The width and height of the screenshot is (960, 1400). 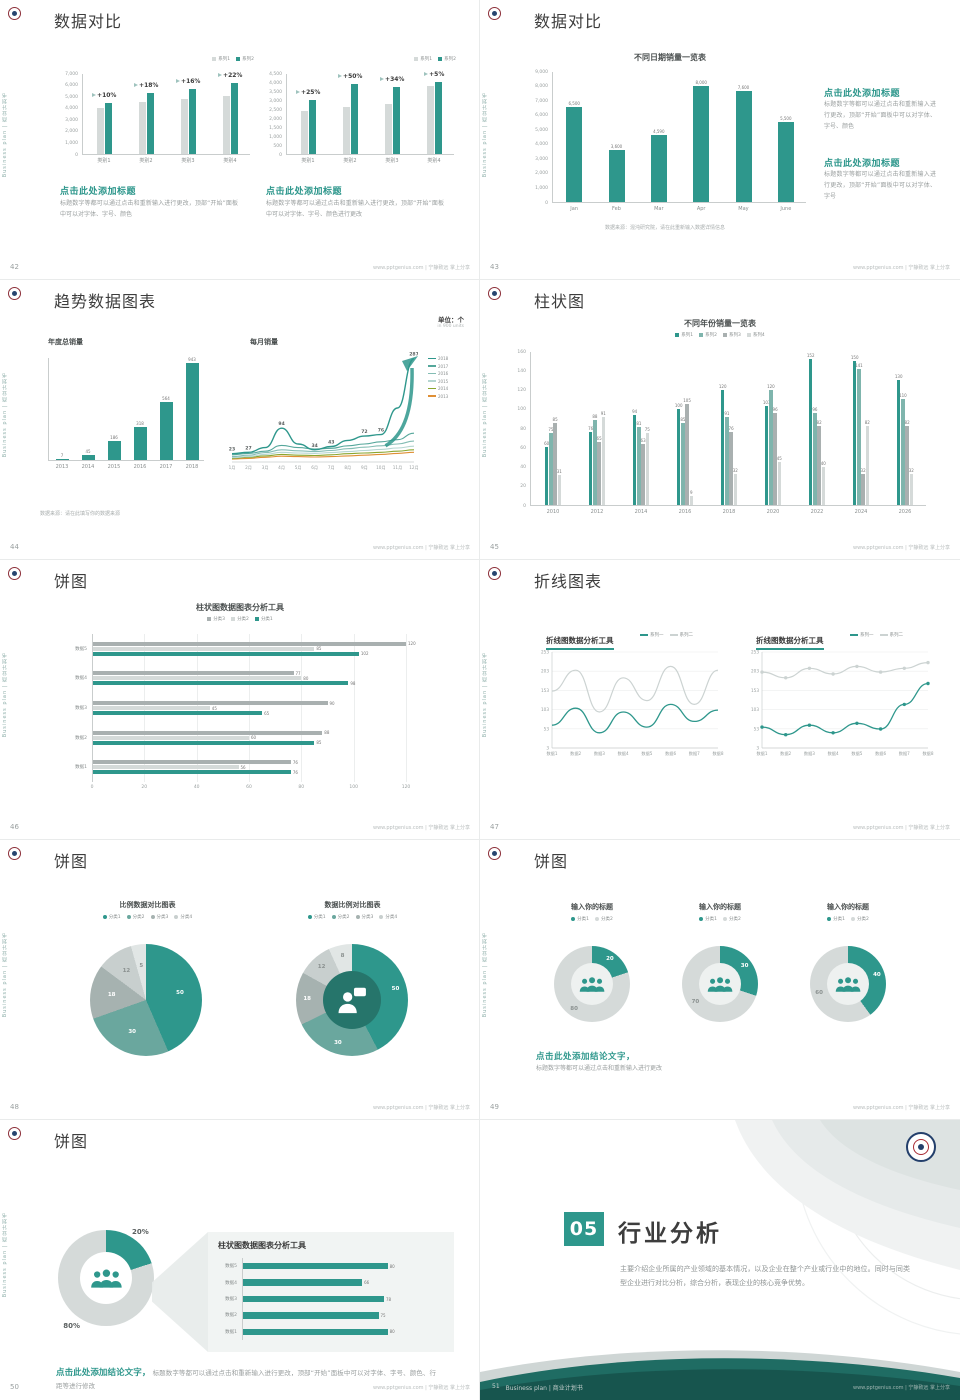 I want to click on legend-item: 分类3, so click(x=159, y=917).